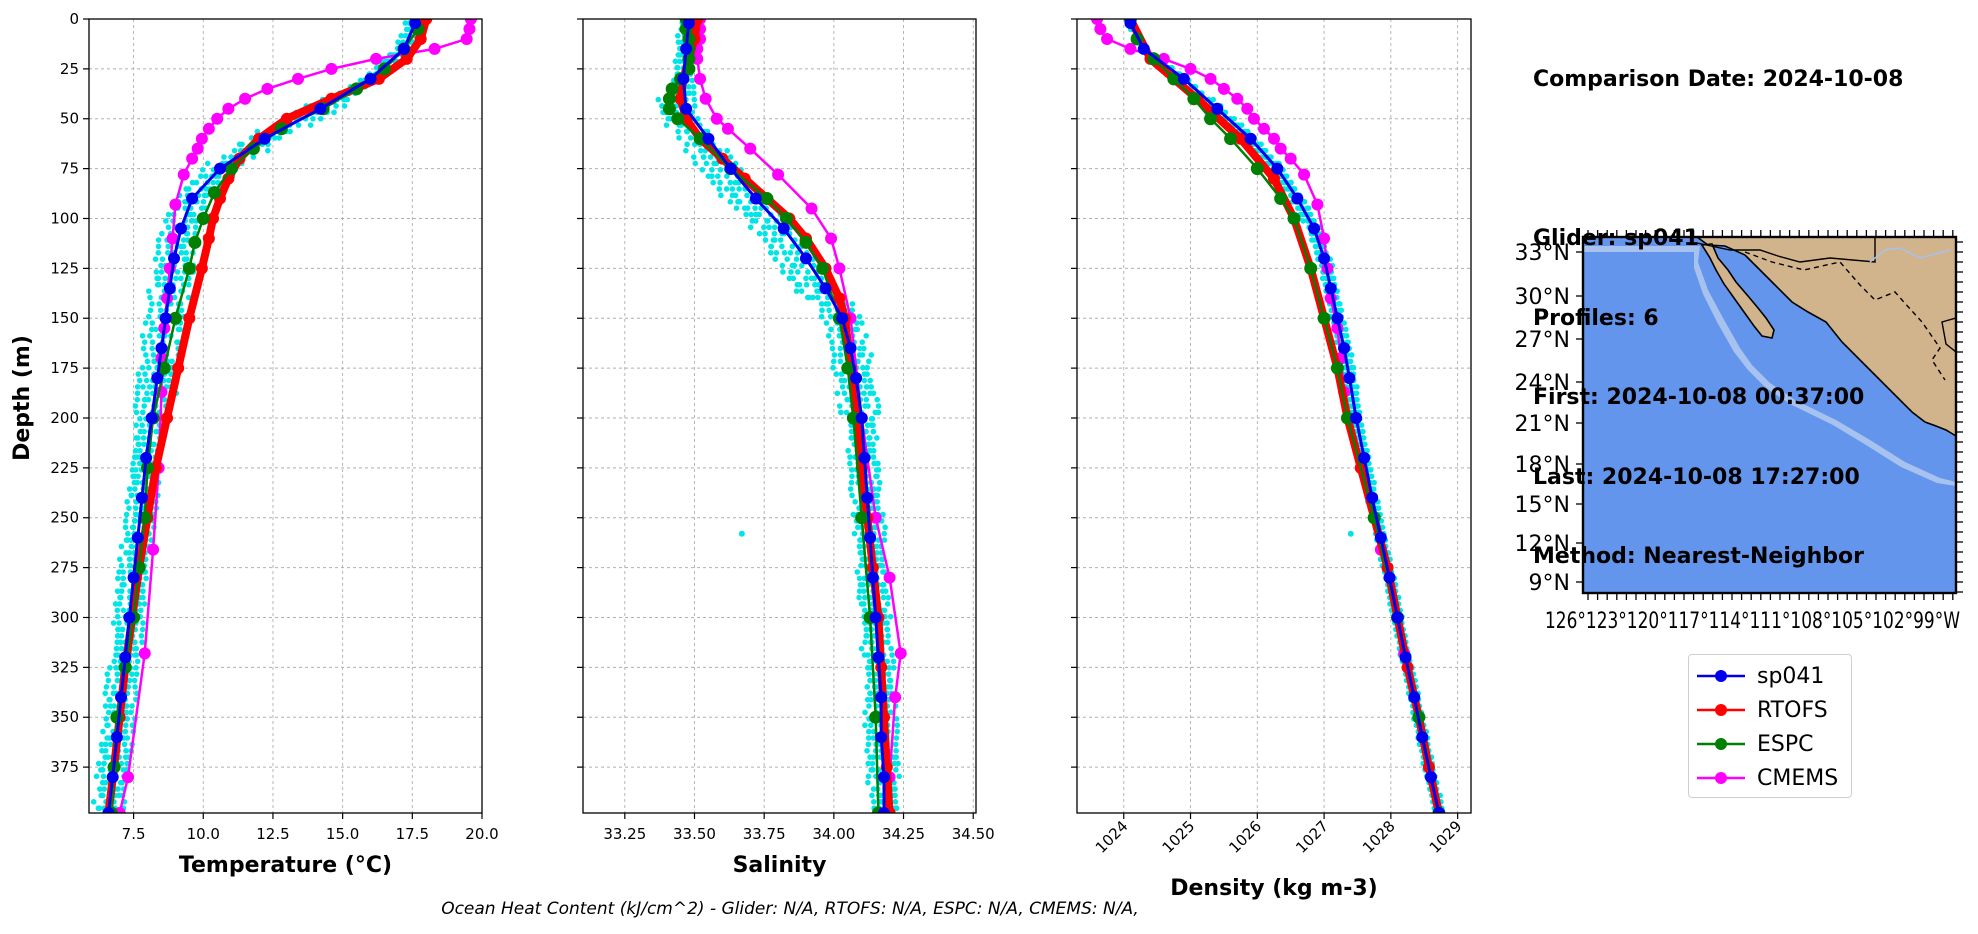 This screenshot has height=934, width=1978. I want to click on depth-axis-label: Depth (m), so click(22, 398).